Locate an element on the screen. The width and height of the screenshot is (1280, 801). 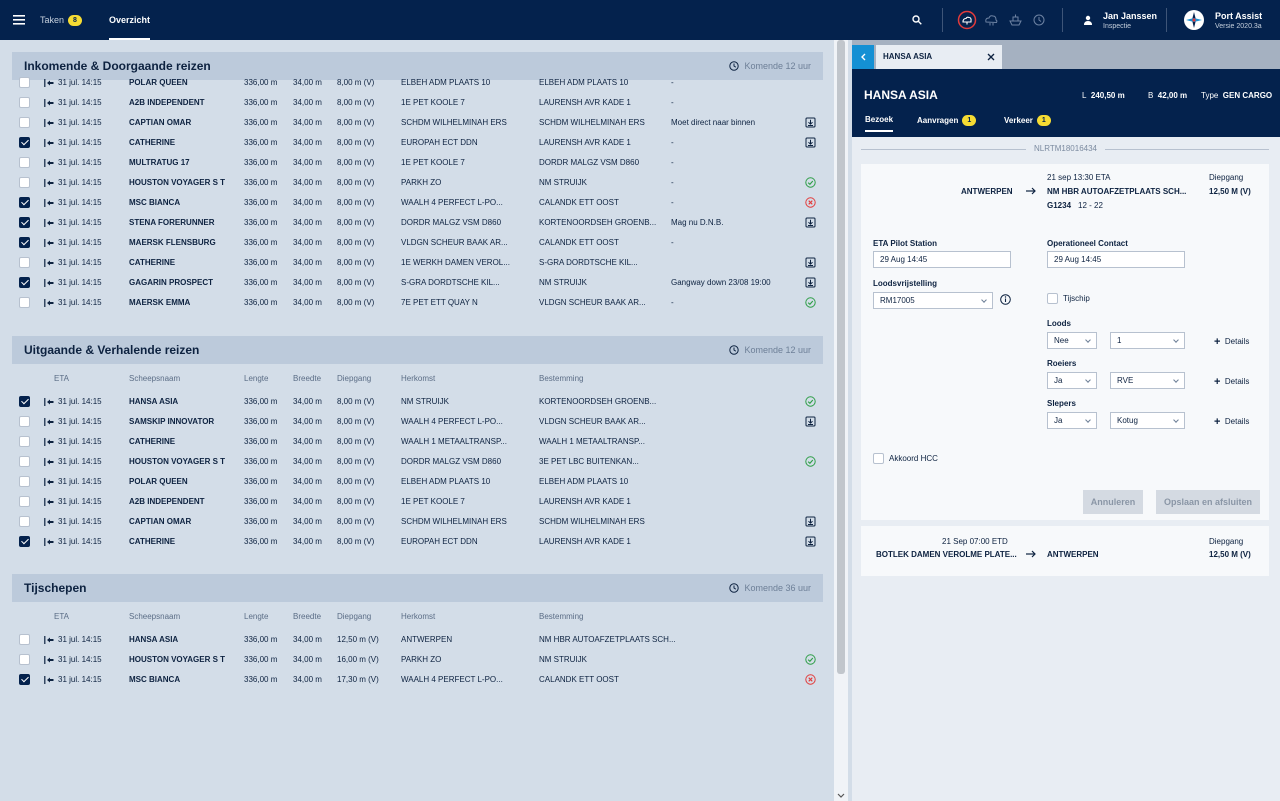
collapse-button is located at coordinates (863, 57).